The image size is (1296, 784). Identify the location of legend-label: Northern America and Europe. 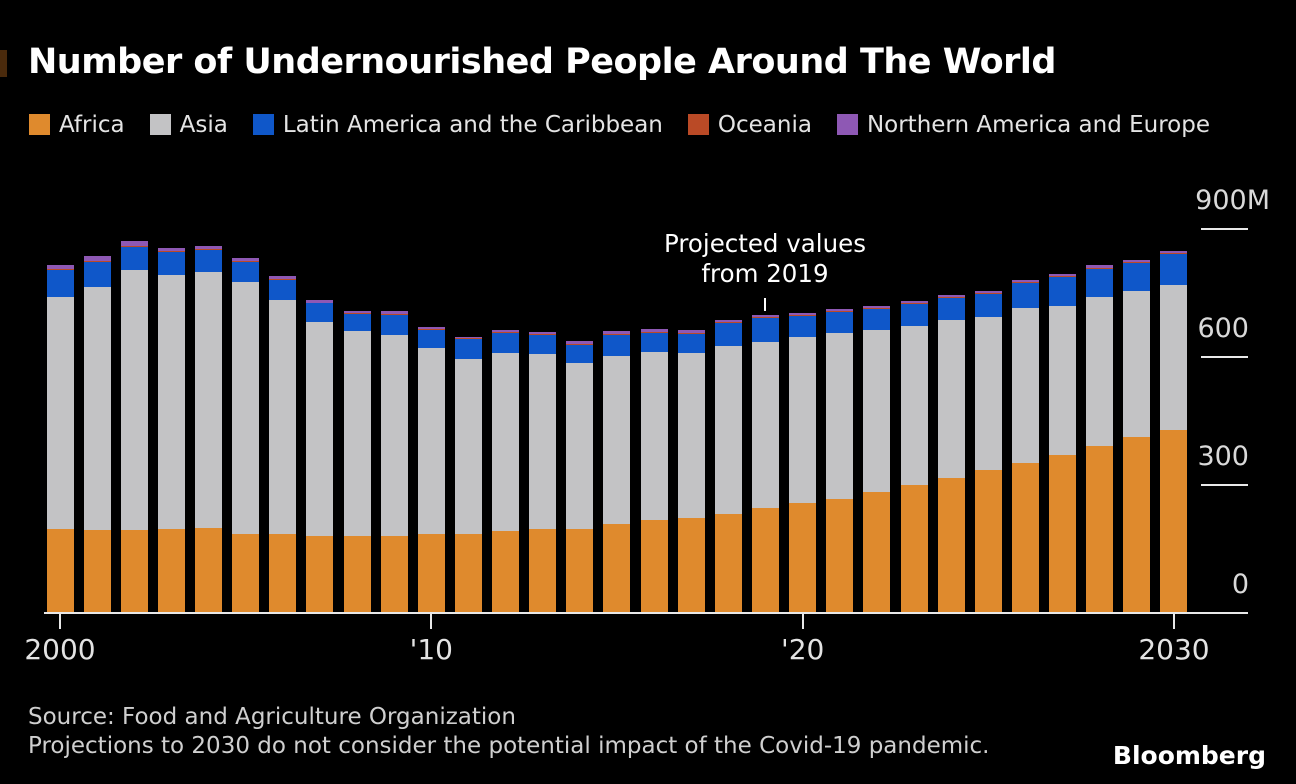
(1038, 124).